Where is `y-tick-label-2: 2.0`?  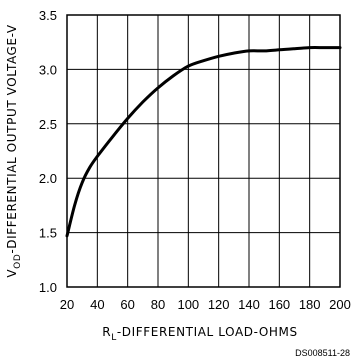
y-tick-label-2: 2.0 is located at coordinates (48, 178).